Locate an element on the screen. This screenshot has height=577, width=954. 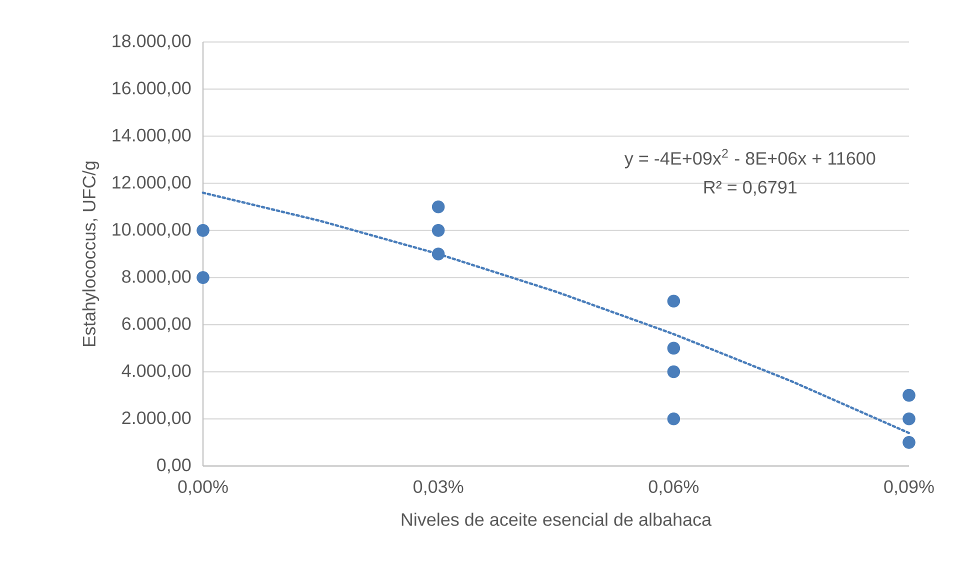
y-tick-label: 16.000,00 is located at coordinates (151, 89).